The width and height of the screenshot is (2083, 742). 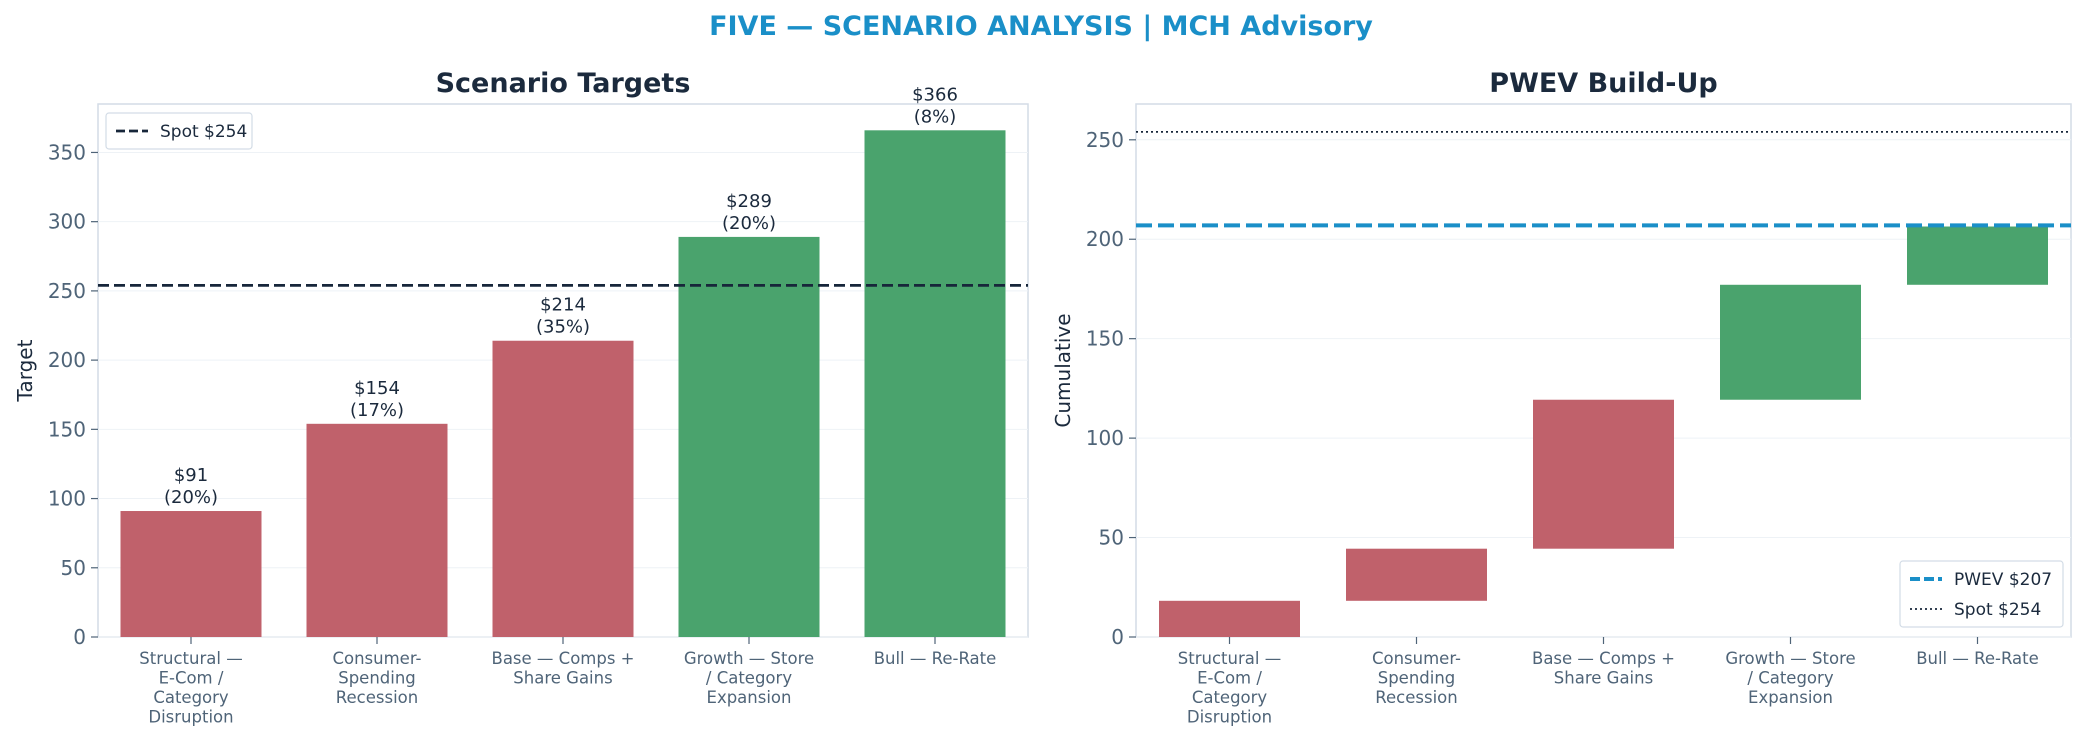 I want to click on y-tick-label: 350, so click(x=67, y=152).